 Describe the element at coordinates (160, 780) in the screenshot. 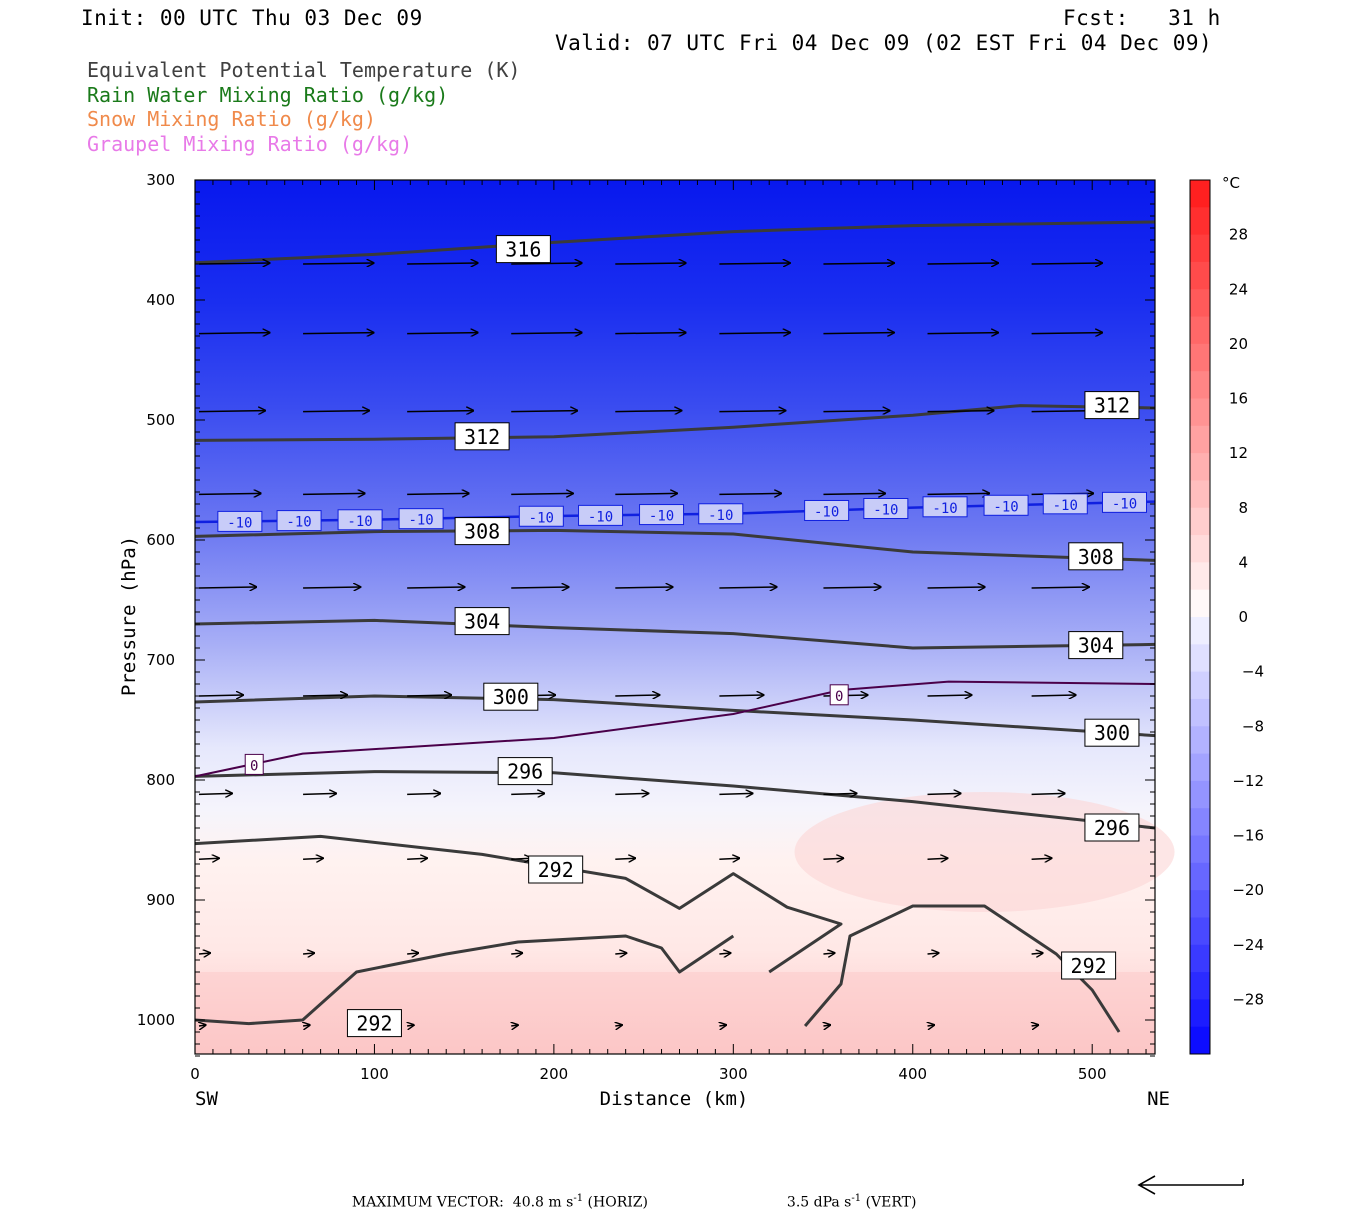

I see `y-tick-label: 800` at that location.